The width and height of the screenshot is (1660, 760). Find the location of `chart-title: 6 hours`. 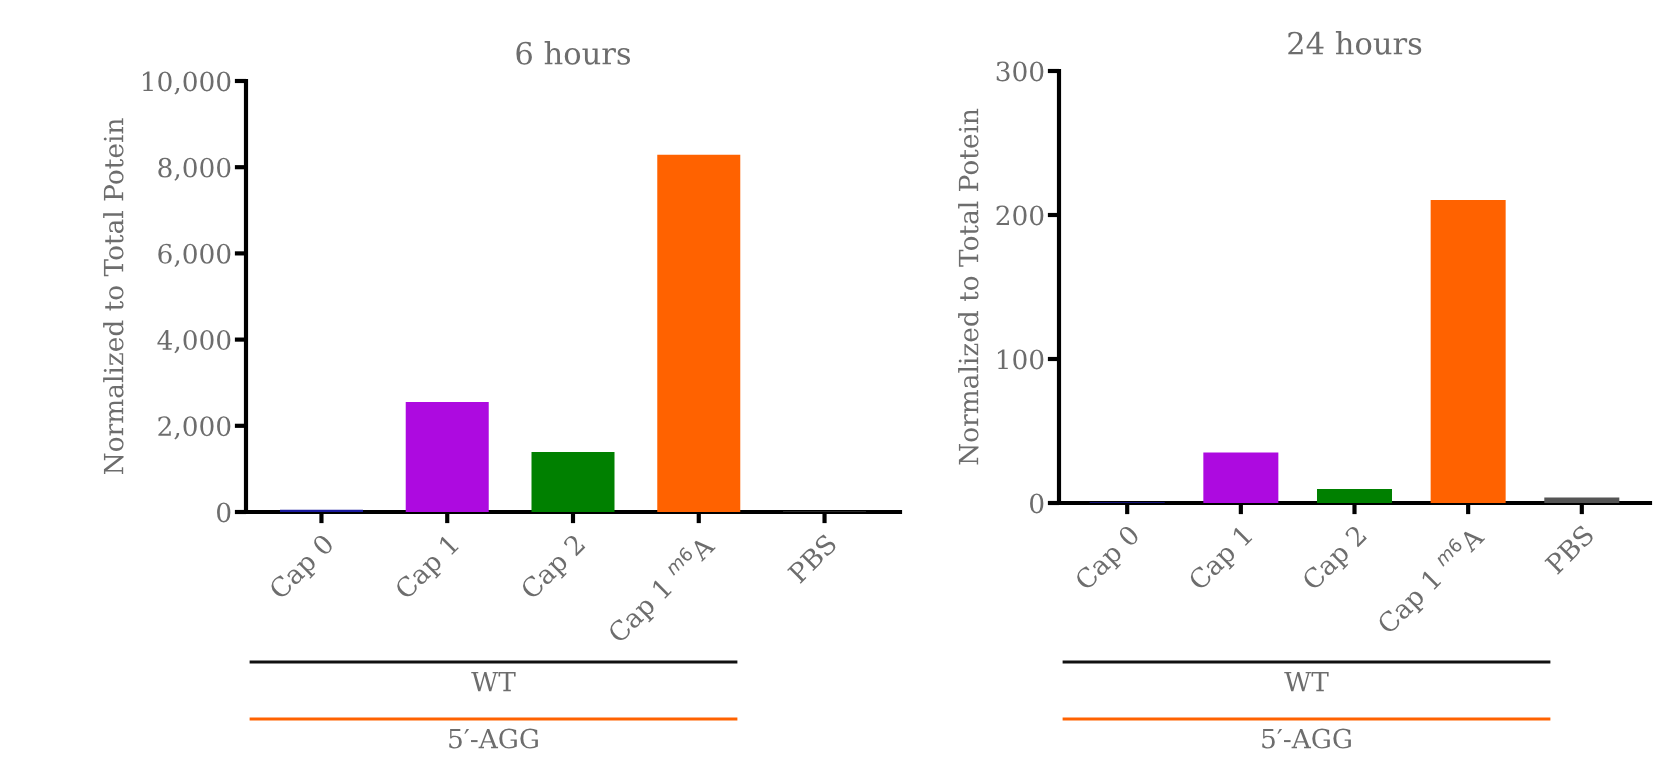

chart-title: 6 hours is located at coordinates (573, 53).